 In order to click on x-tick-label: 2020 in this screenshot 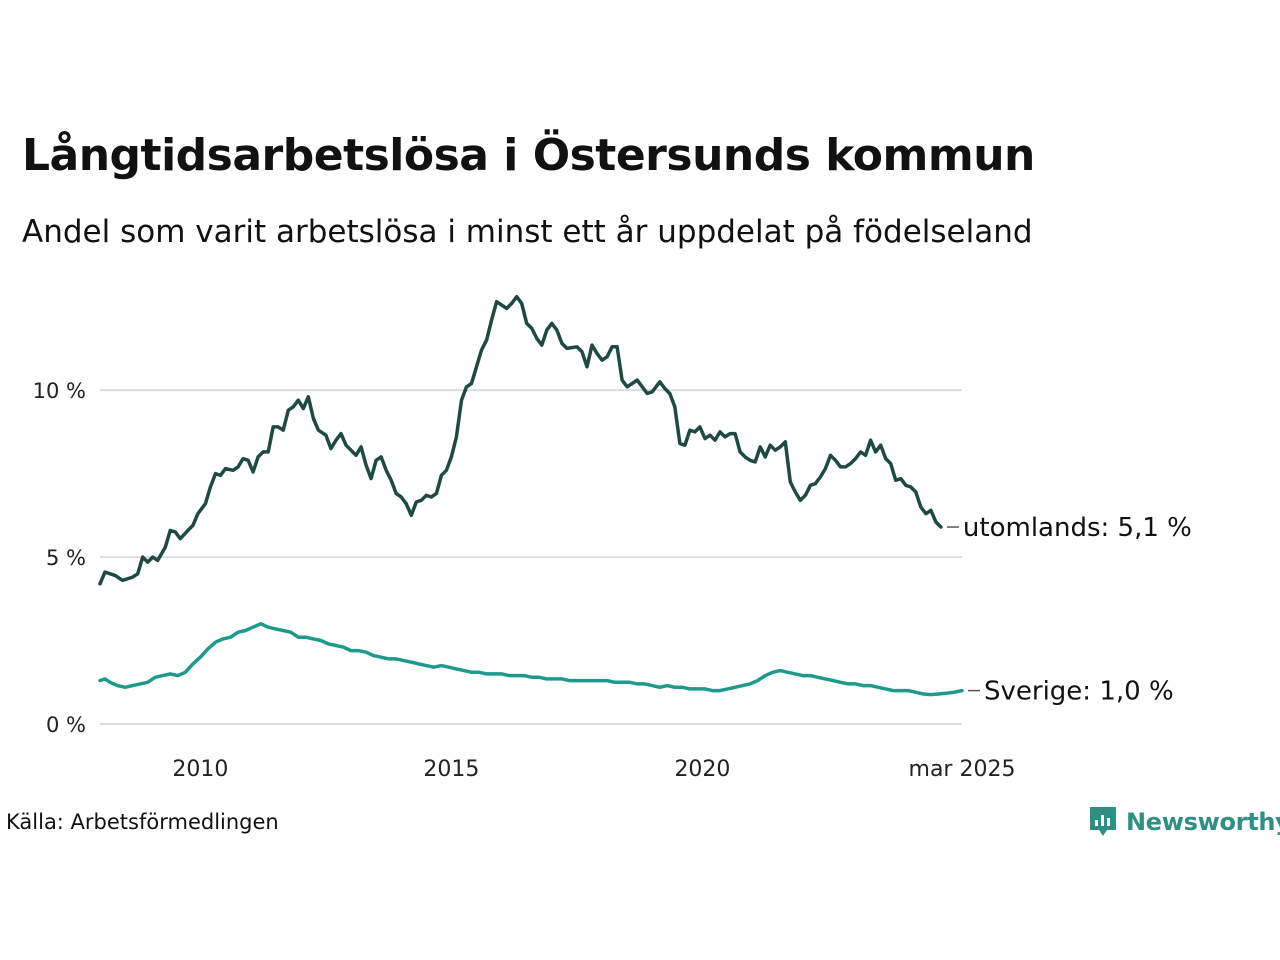, I will do `click(702, 769)`.